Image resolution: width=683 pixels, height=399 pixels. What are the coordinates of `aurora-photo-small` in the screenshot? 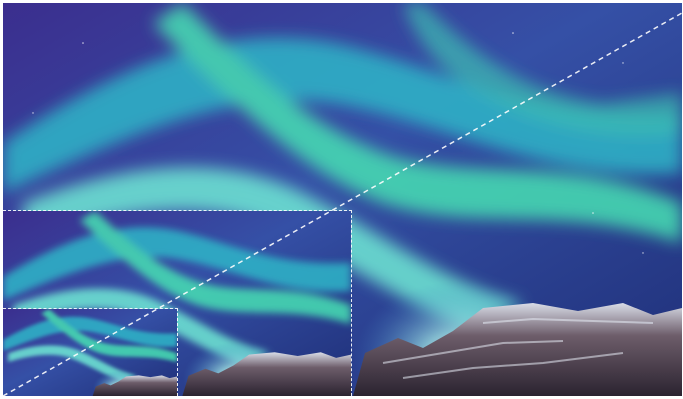 It's located at (90, 352).